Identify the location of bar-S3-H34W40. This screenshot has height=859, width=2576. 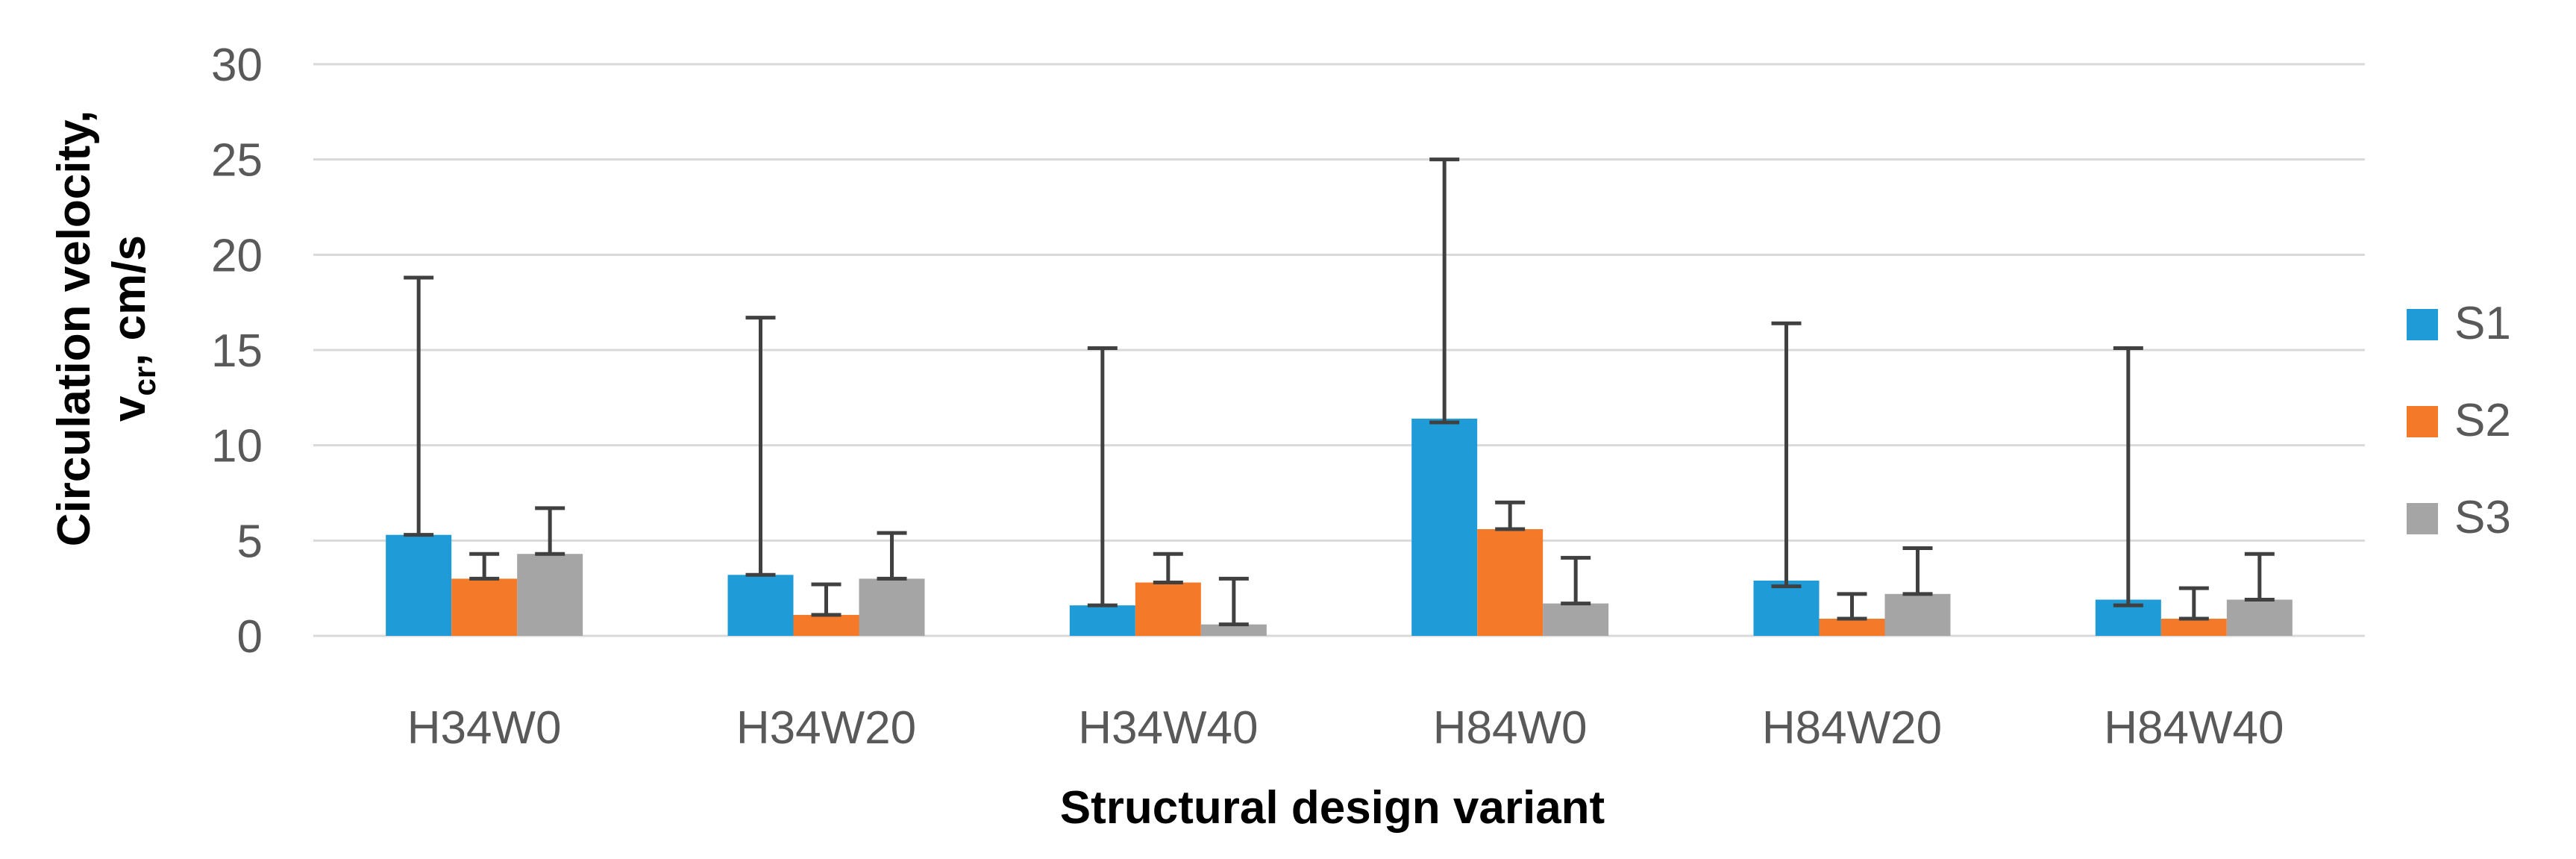
(1233, 630).